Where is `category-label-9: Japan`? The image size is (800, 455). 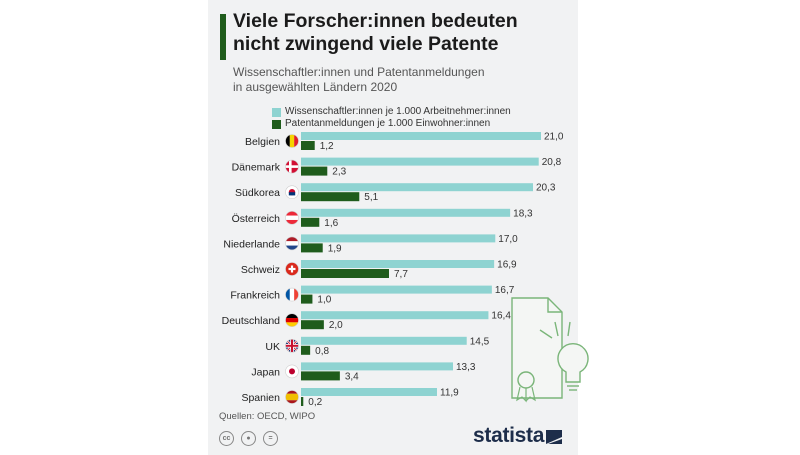 category-label-9: Japan is located at coordinates (265, 372).